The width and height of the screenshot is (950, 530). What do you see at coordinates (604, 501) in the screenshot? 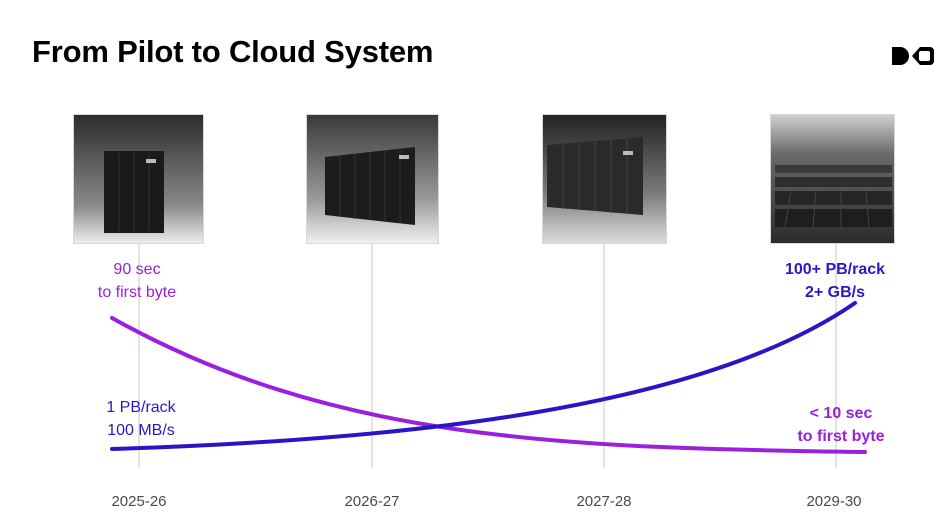
I see `year-label: 2027-28` at bounding box center [604, 501].